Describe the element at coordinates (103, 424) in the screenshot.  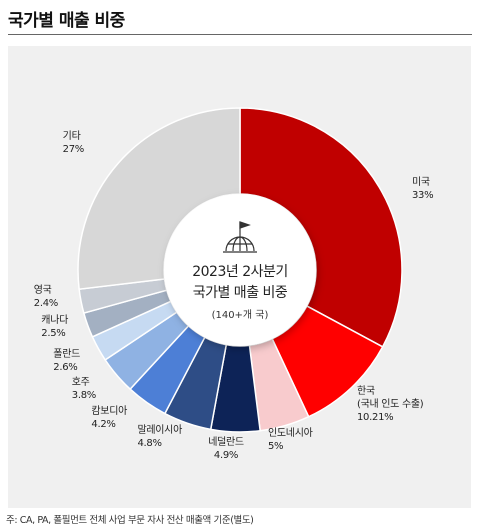
I see `slice-label-value: 4.2%` at that location.